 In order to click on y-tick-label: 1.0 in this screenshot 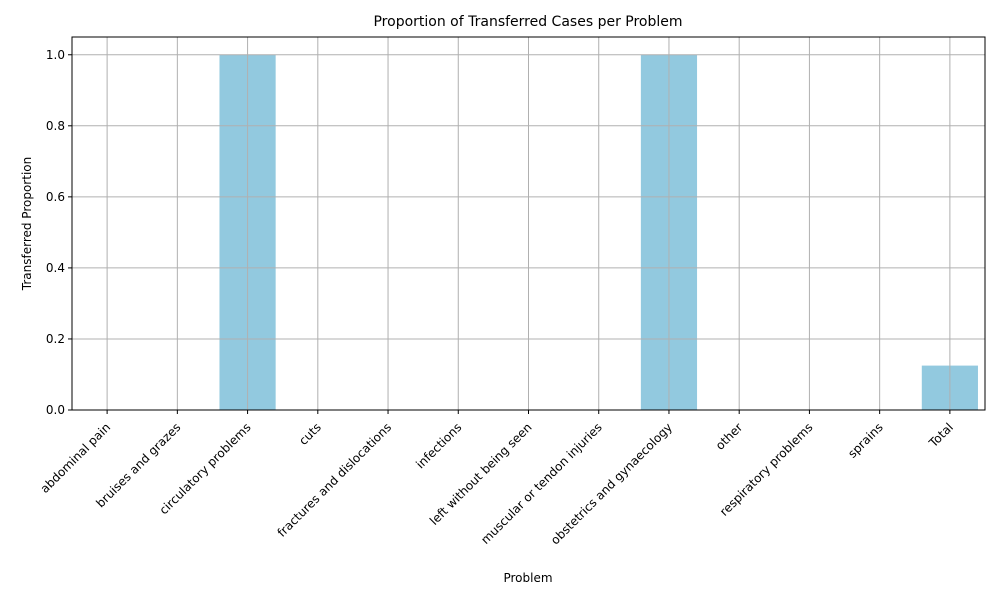, I will do `click(55, 55)`.